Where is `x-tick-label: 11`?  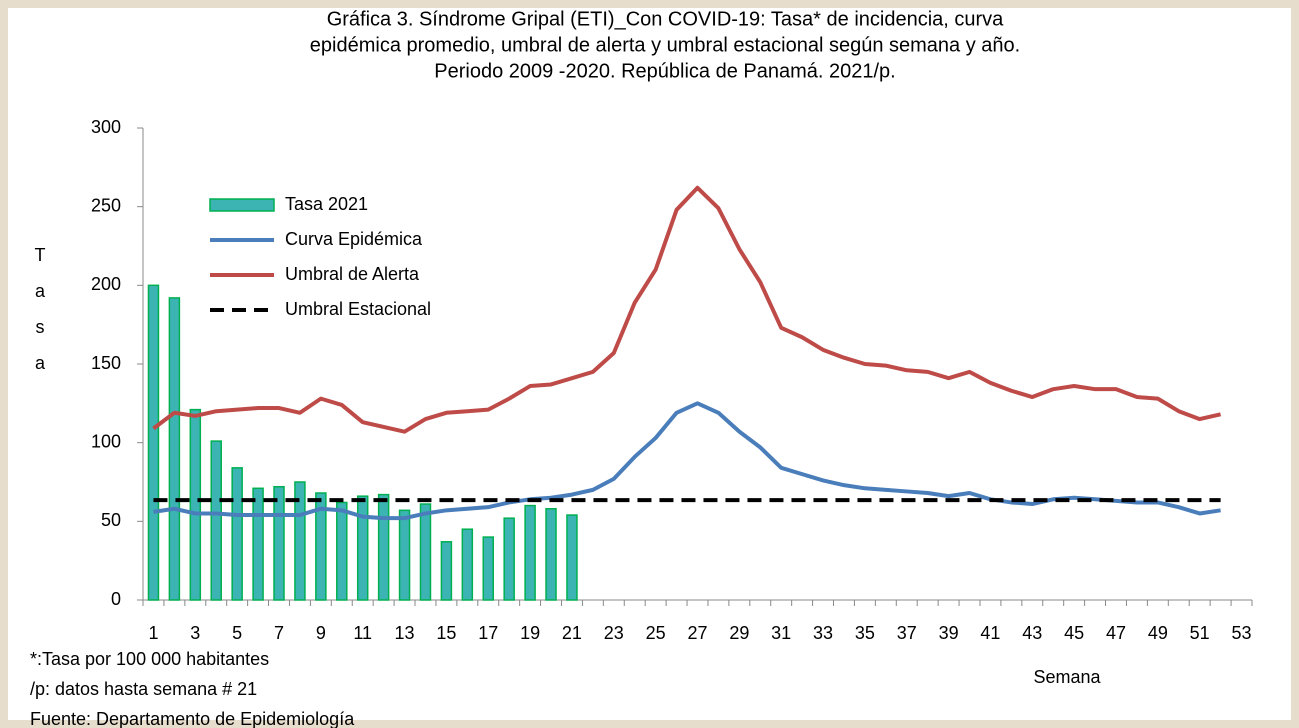
x-tick-label: 11 is located at coordinates (362, 633).